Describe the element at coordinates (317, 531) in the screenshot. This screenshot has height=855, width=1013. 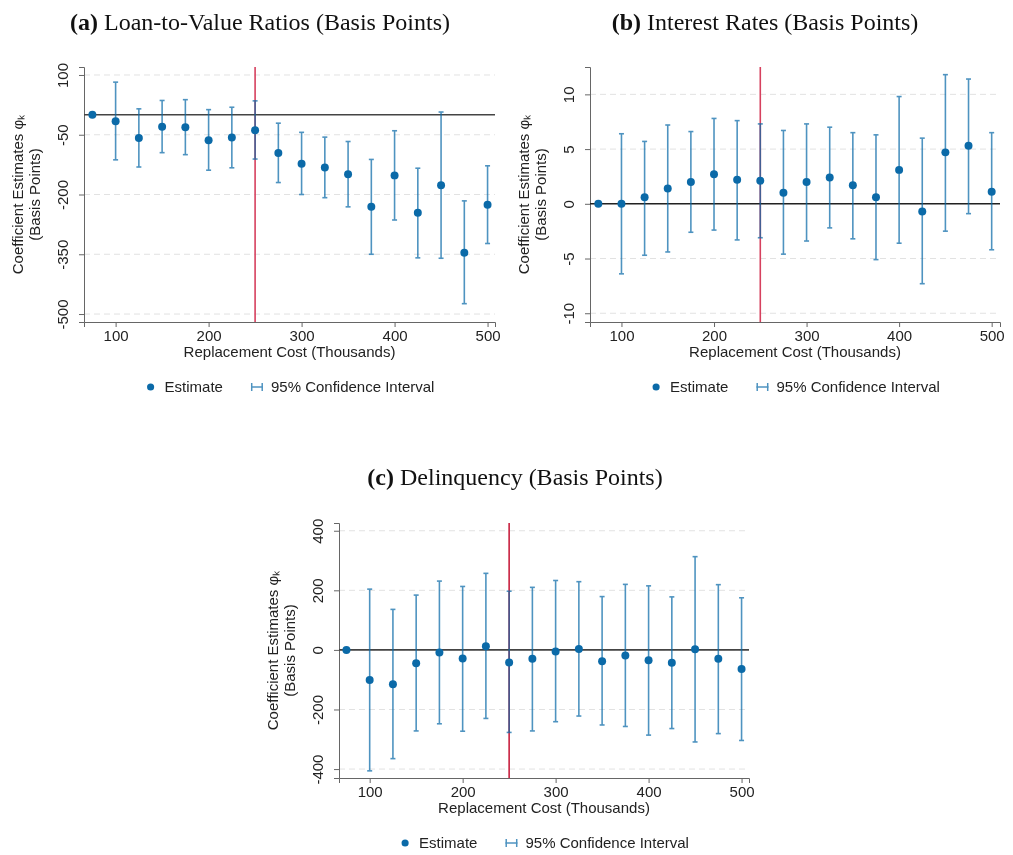
I see `y-tick-label: 400` at that location.